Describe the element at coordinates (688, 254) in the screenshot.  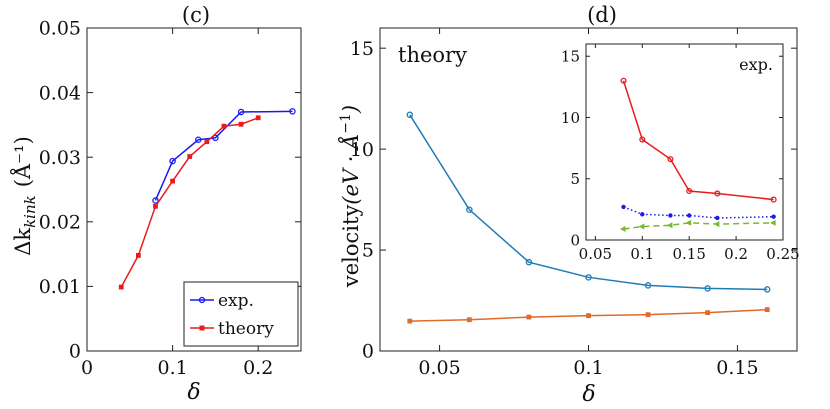
I see `chart2-xtick-label: 0.15` at that location.